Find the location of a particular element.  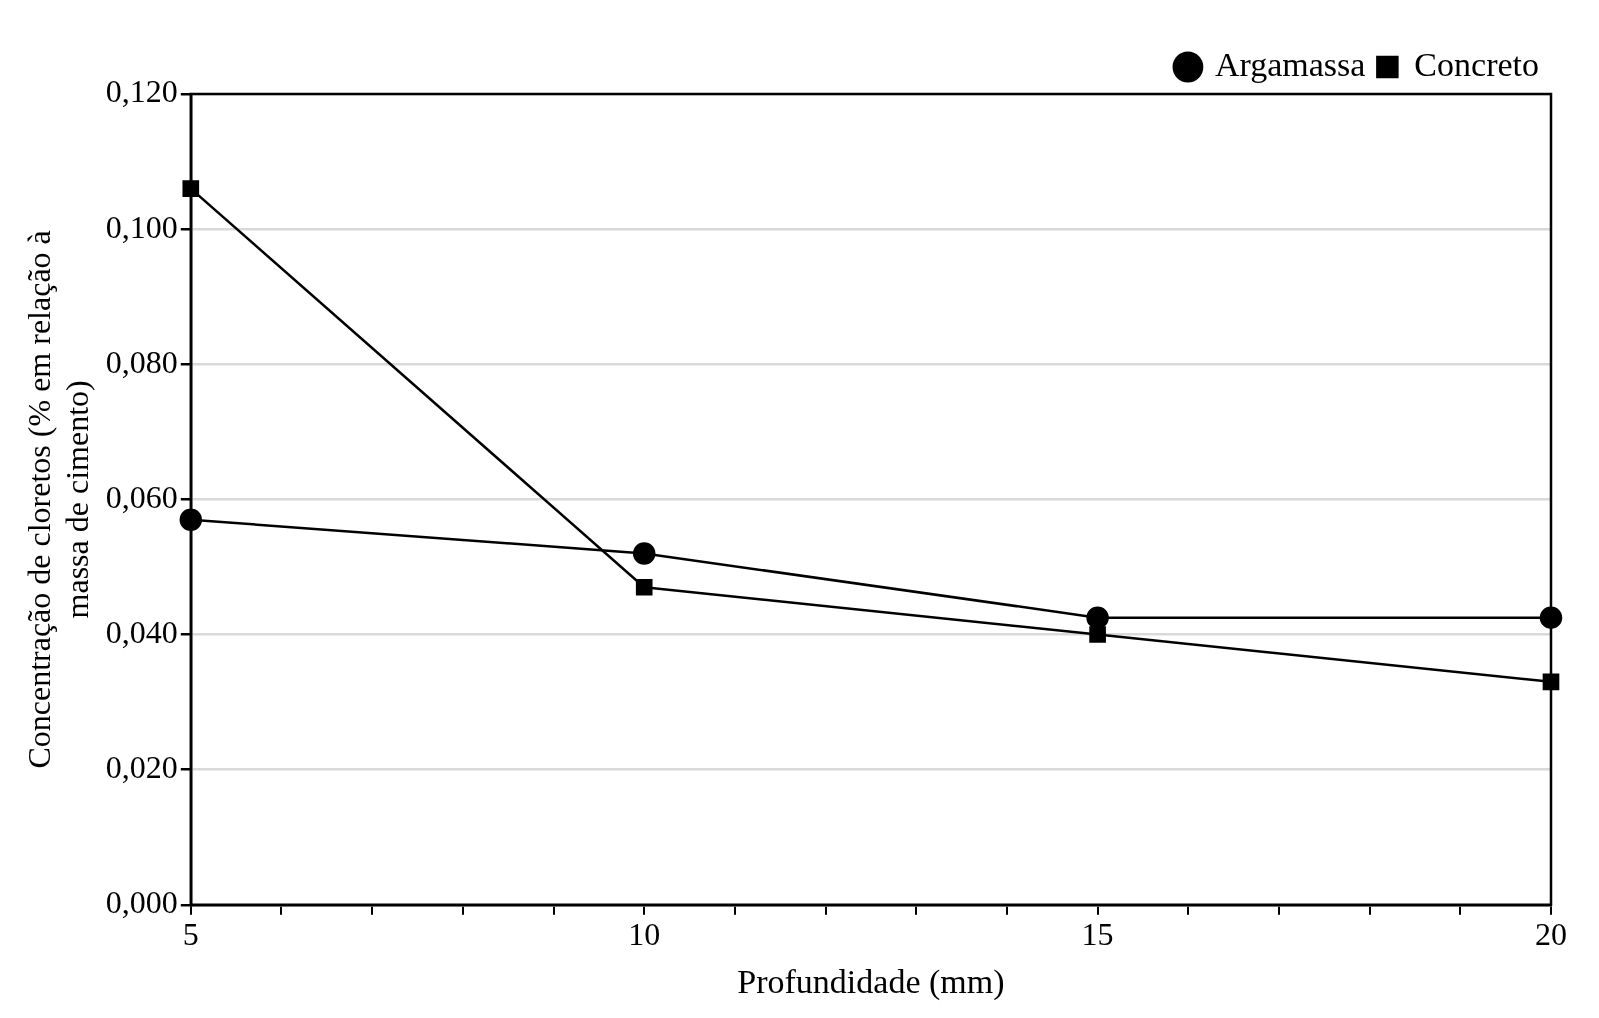

y-tick-label: 0,040 is located at coordinates (141, 631).